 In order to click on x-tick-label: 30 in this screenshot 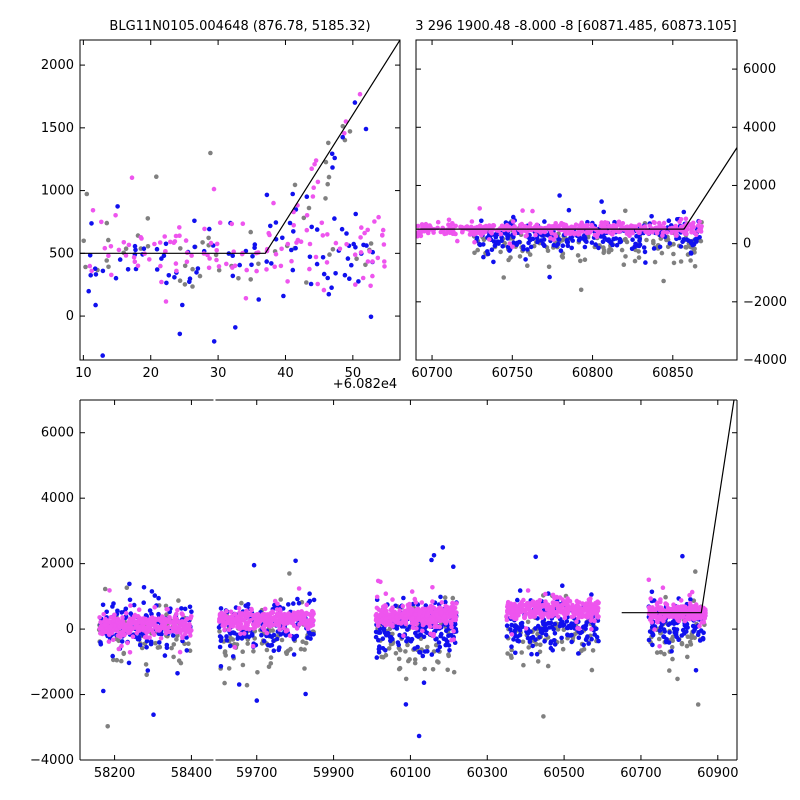, I will do `click(218, 373)`.